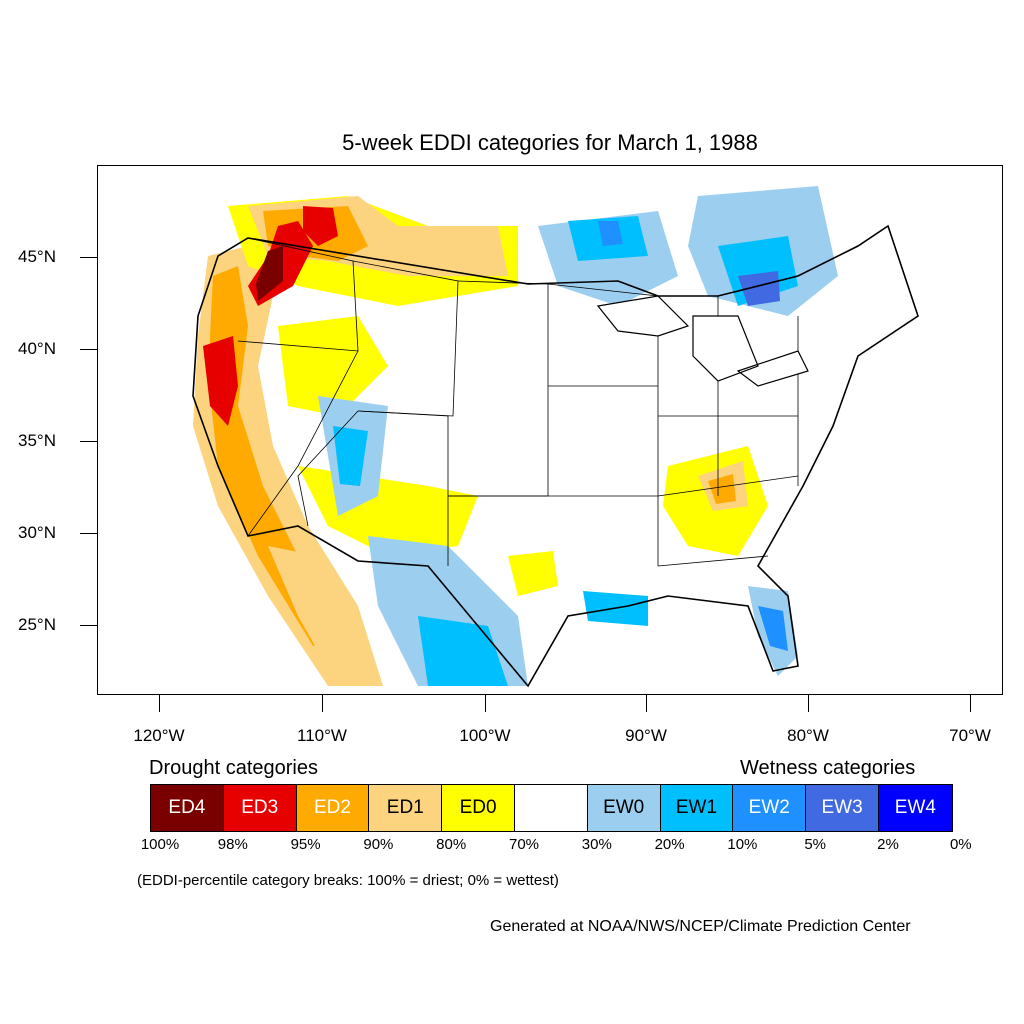  Describe the element at coordinates (478, 808) in the screenshot. I see `legend-ed0: ED0` at that location.